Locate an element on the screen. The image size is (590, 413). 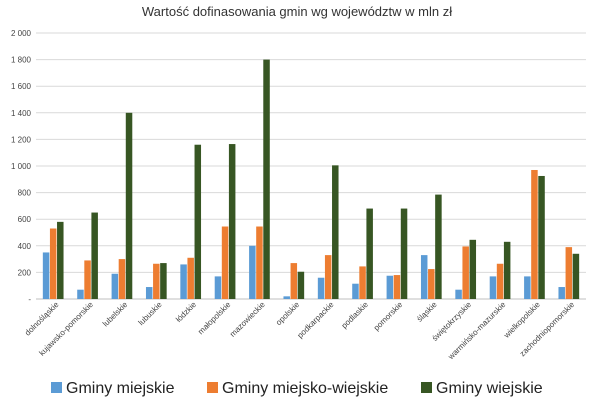
category-label: lubuskie is located at coordinates (151, 314).